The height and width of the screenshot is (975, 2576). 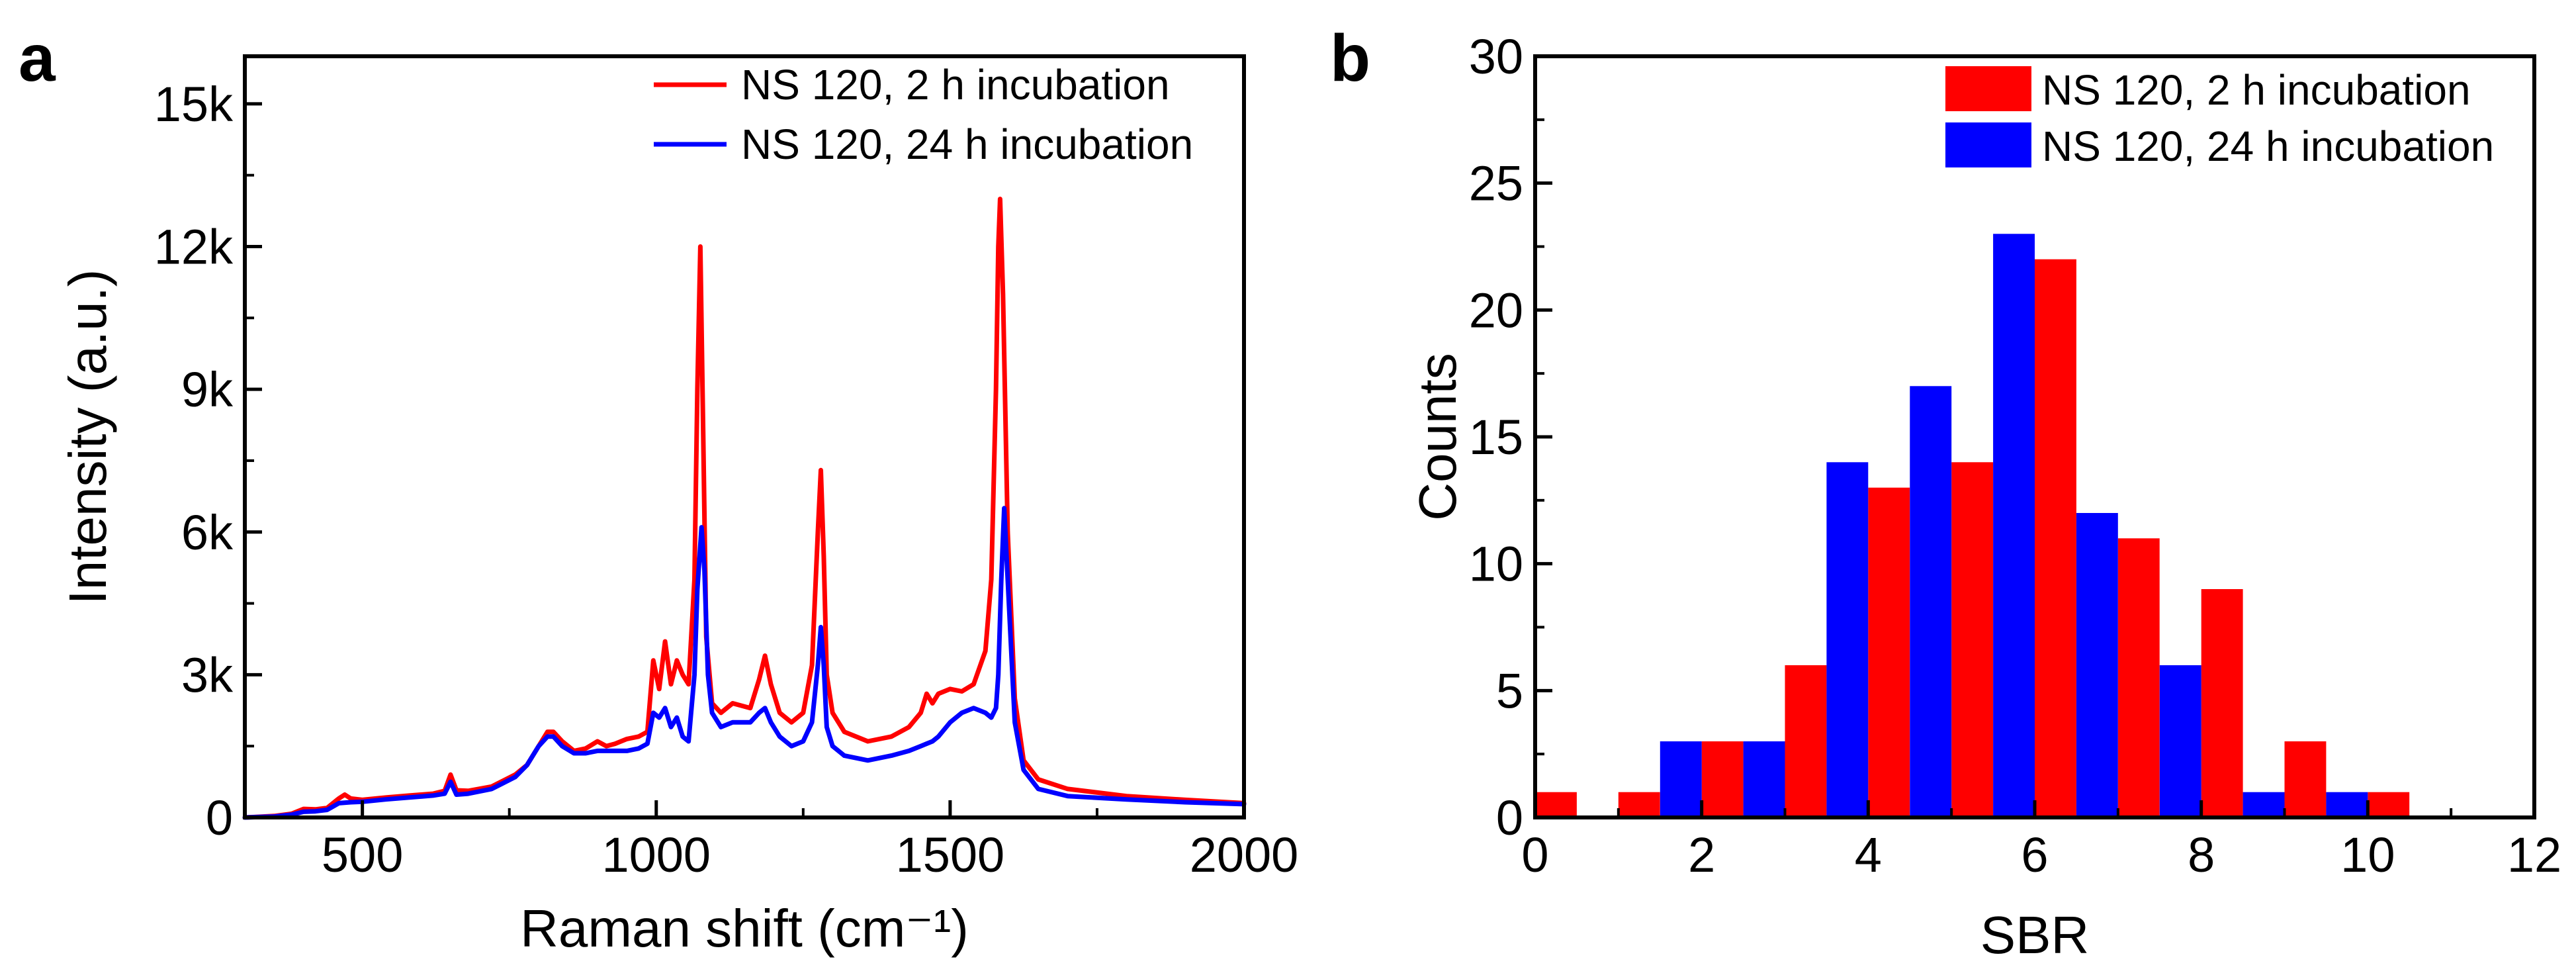 I want to click on y-tick-label: 30, so click(x=1496, y=56).